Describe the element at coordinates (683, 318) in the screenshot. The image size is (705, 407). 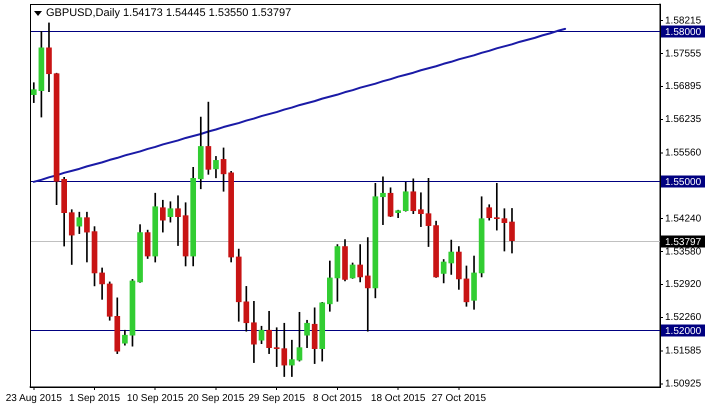
I see `y-tick-label: 1.52260` at that location.